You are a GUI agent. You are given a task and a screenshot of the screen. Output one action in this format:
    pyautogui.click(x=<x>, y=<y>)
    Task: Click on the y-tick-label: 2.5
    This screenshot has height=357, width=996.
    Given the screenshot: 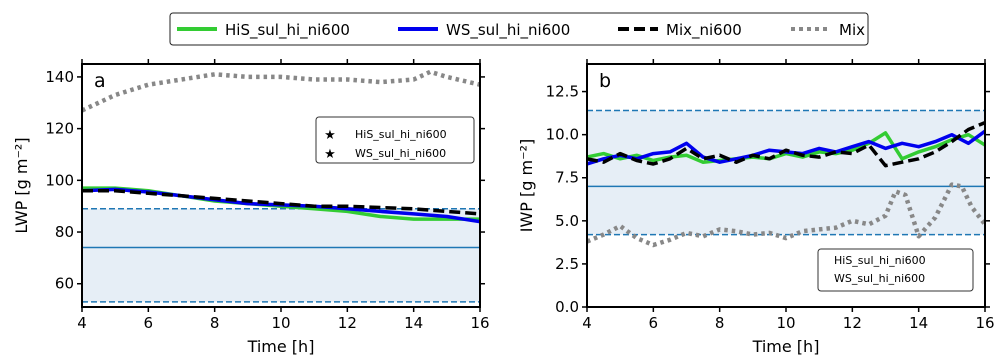 What is the action you would take?
    pyautogui.click(x=567, y=264)
    